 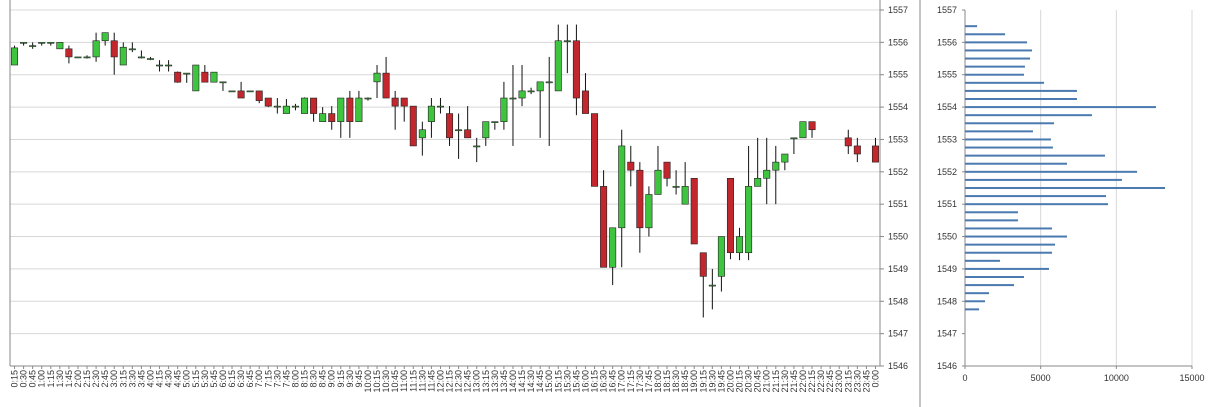 I want to click on x-tick-label: 3:15, so click(x=123, y=379).